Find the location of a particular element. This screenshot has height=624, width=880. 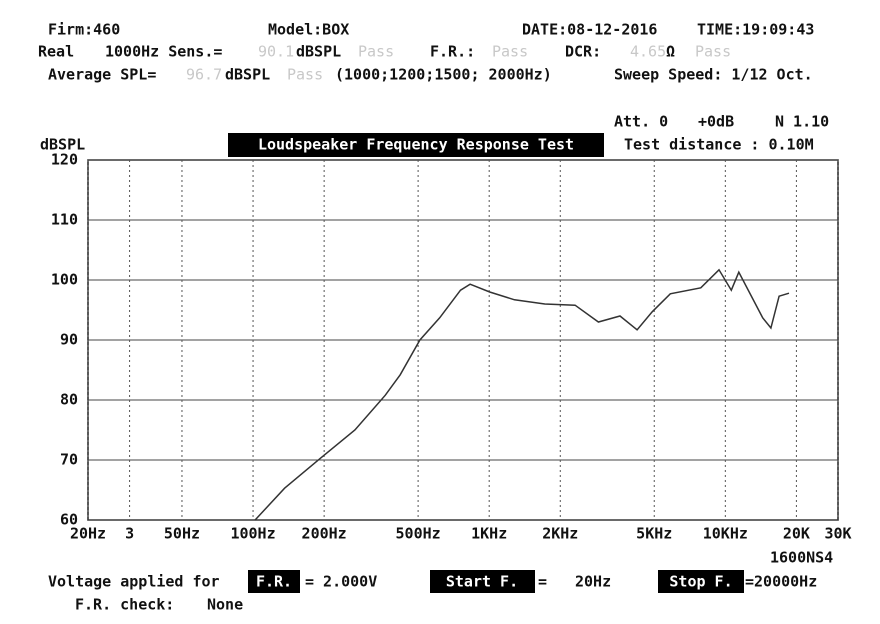

voltage-value: = 2.000V is located at coordinates (341, 582).